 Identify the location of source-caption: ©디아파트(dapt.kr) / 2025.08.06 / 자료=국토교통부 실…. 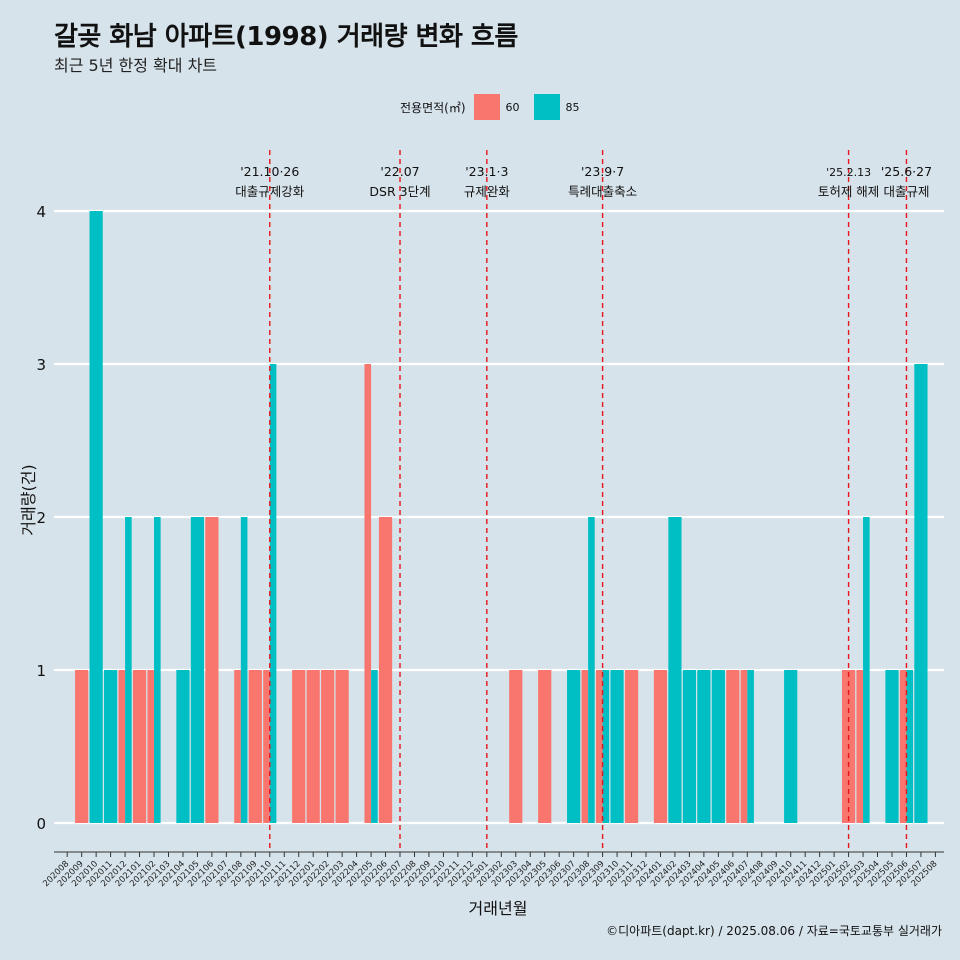
(774, 931).